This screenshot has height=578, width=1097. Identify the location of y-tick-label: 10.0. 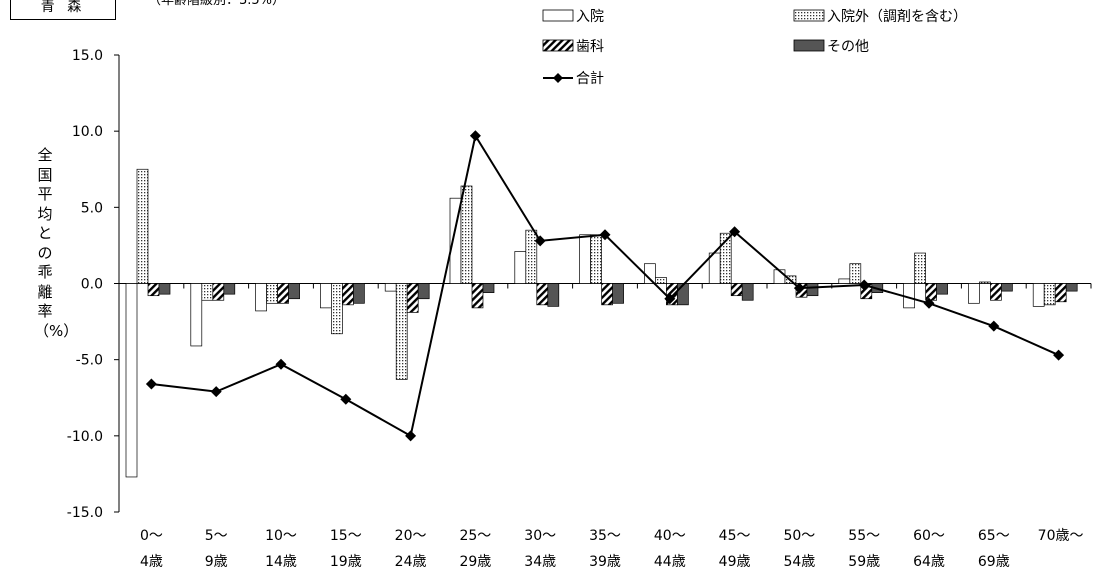
(87, 132).